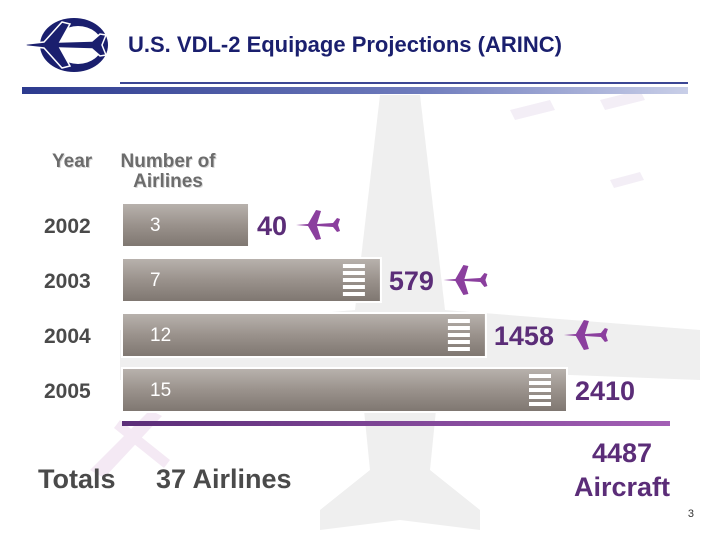 Image resolution: width=720 pixels, height=540 pixels. What do you see at coordinates (168, 171) in the screenshot?
I see `column-header-airlines: Number of Airlines` at bounding box center [168, 171].